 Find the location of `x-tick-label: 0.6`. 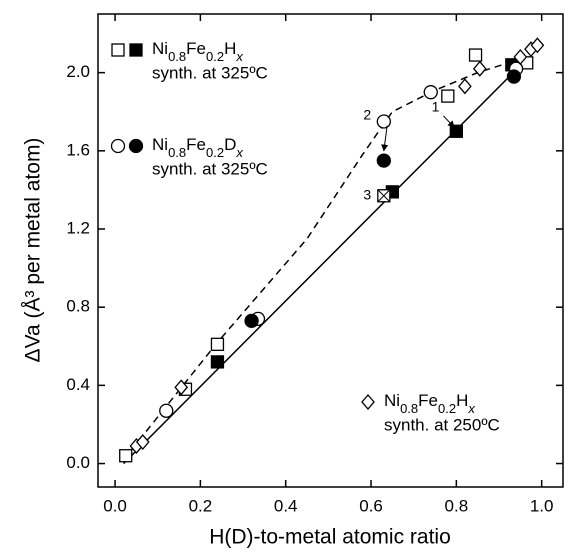

x-tick-label: 0.6 is located at coordinates (371, 505).